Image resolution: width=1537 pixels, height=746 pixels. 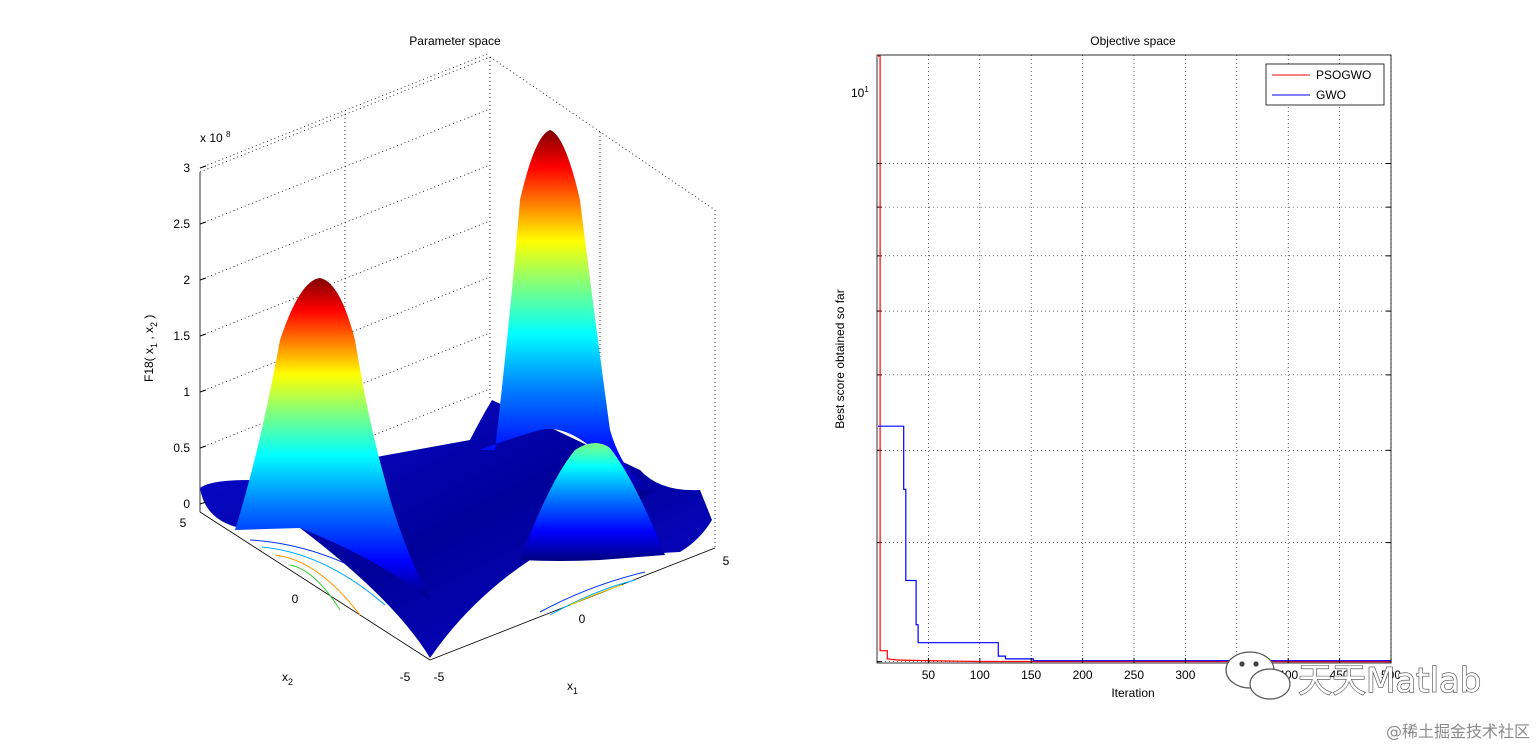 I want to click on iteration-axis-label: Iteration, so click(x=1132, y=693).